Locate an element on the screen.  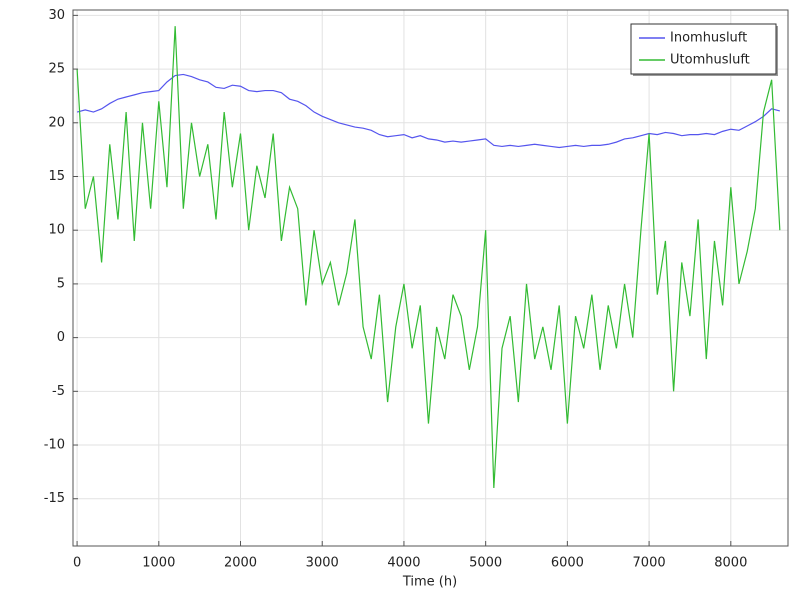
y-tick-label: 15 is located at coordinates (56, 176).